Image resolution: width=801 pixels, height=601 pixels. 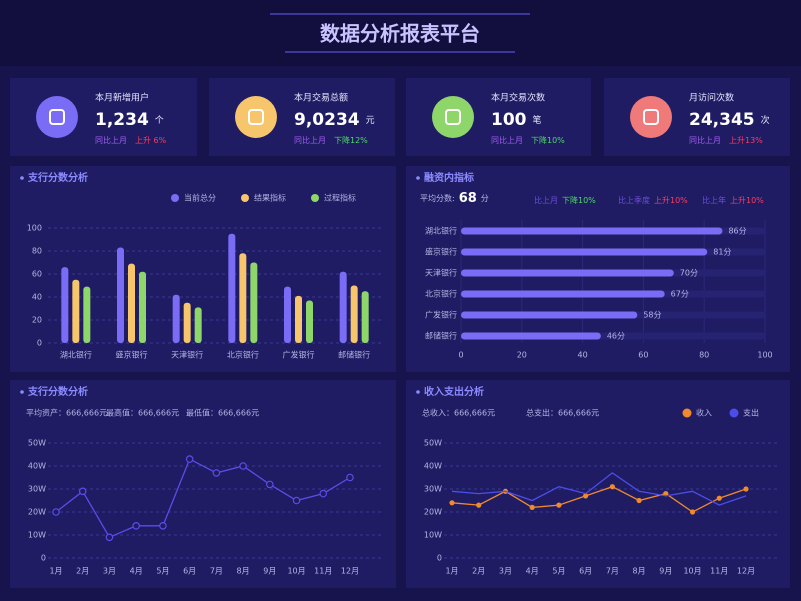 What do you see at coordinates (653, 200) in the screenshot?
I see `comparison: 比上季度 上升10%` at bounding box center [653, 200].